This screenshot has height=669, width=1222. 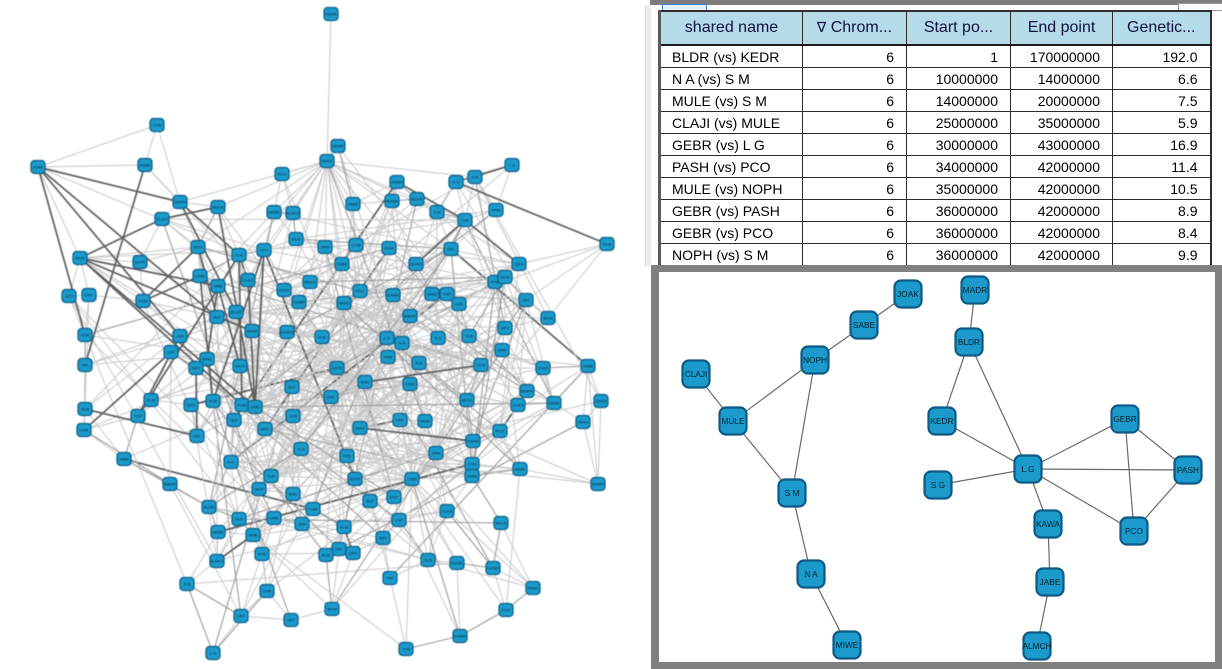 What do you see at coordinates (411, 479) in the screenshot?
I see `svg-text: CRM` at bounding box center [411, 479].